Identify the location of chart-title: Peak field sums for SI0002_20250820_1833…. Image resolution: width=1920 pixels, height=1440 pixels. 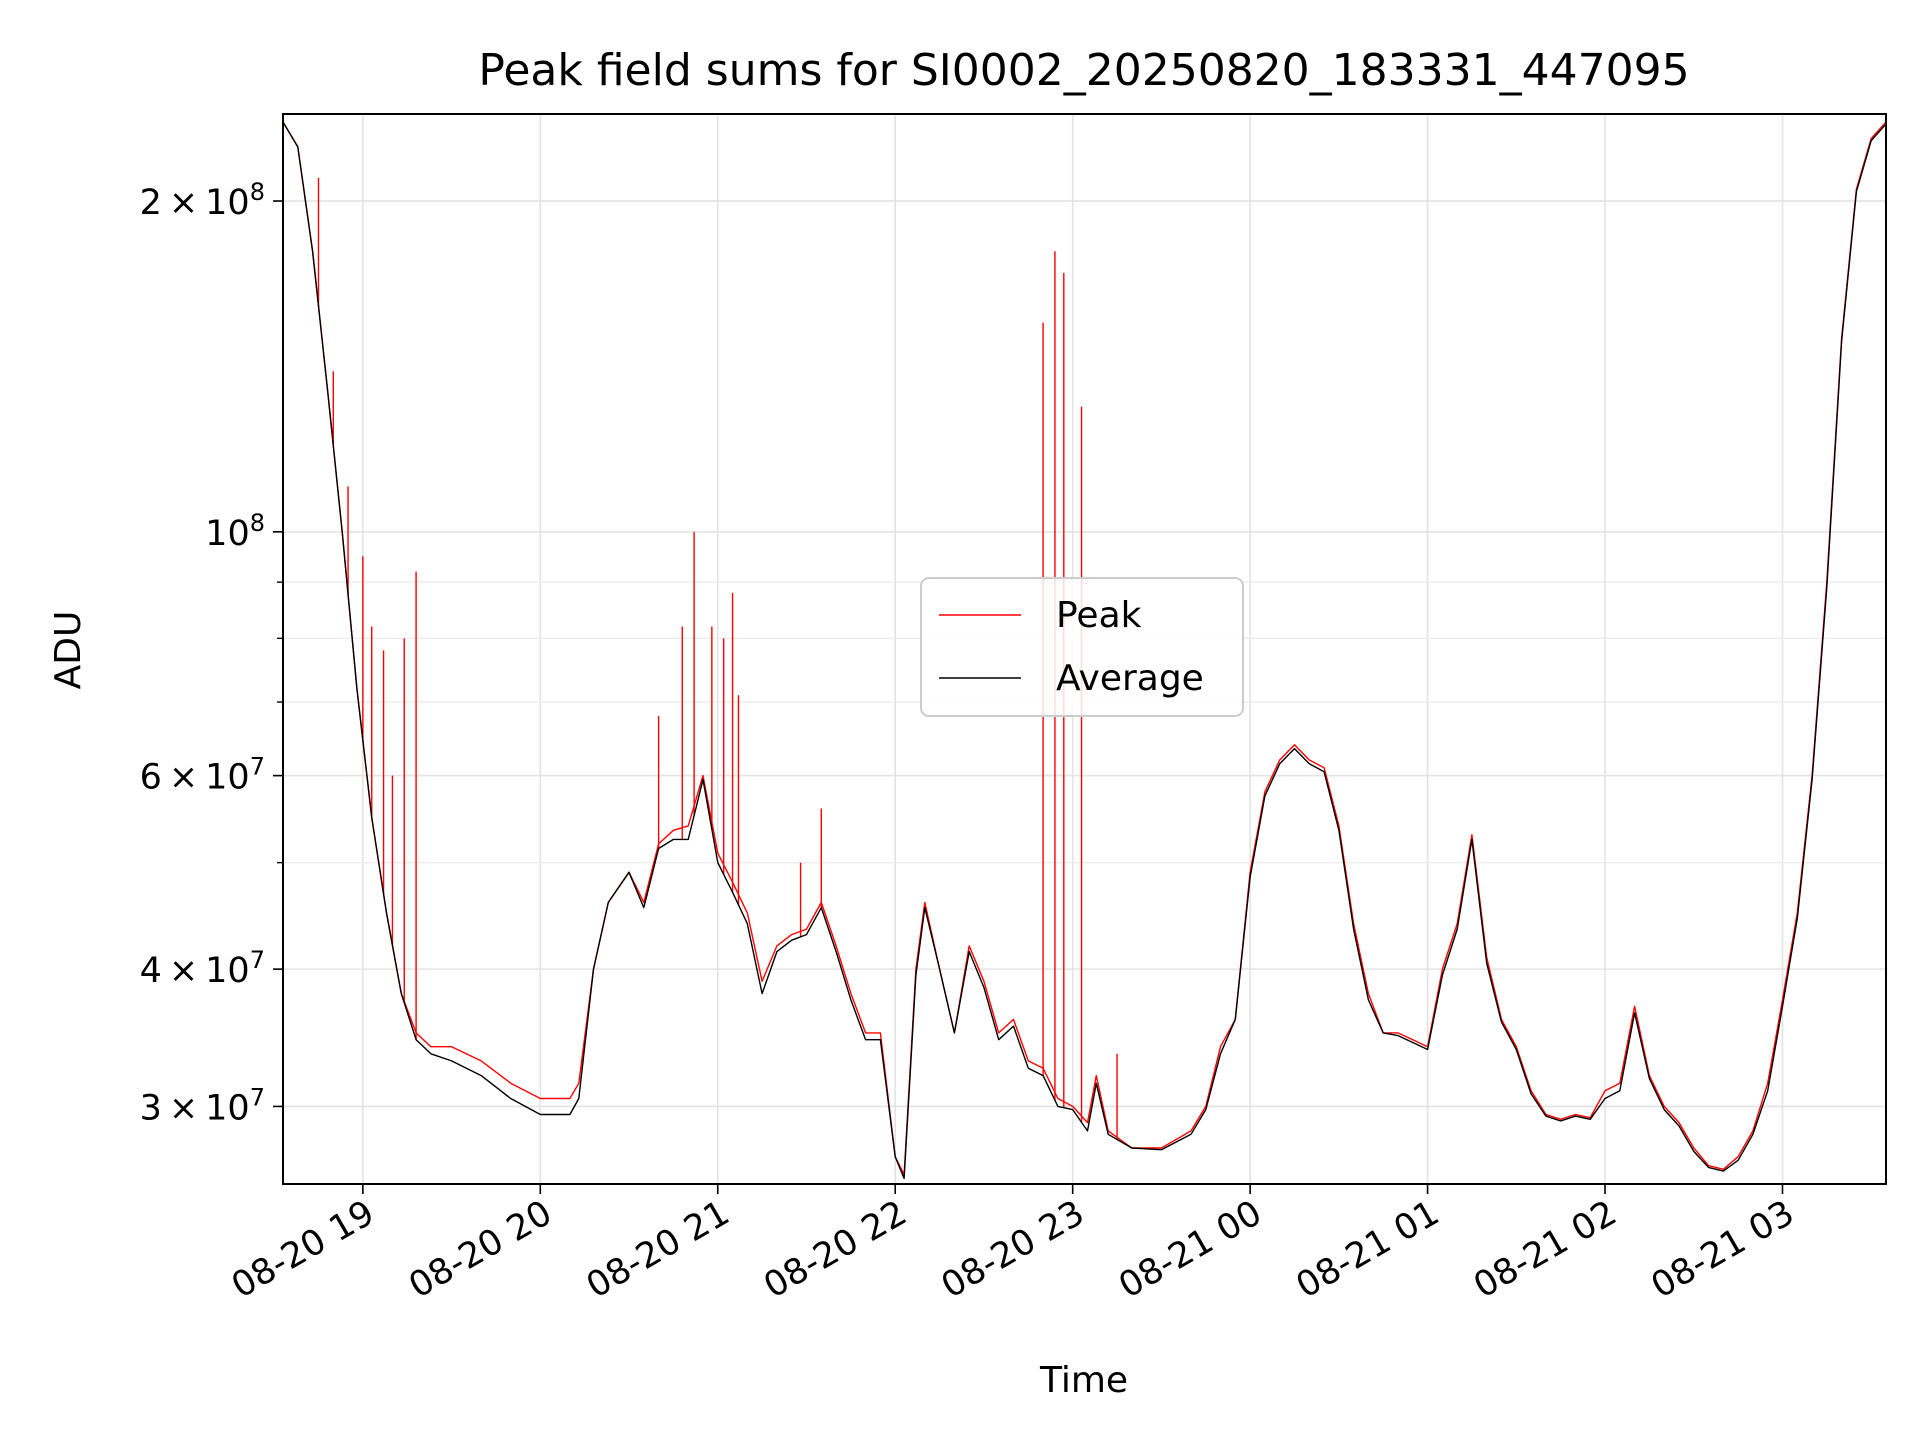
(1083, 70).